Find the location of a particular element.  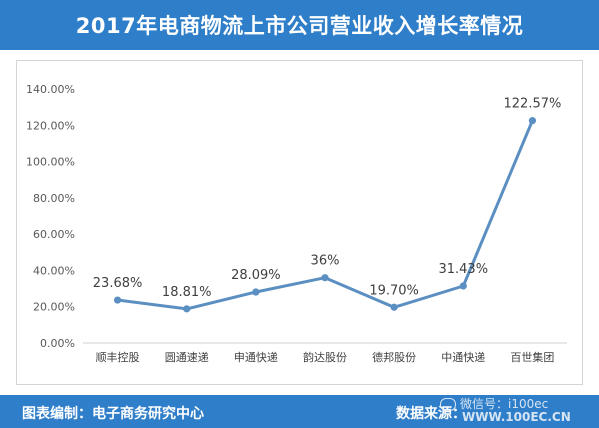

footer-watermark: 微信号：i100ec WWW.100EC.CN is located at coordinates (505, 411).